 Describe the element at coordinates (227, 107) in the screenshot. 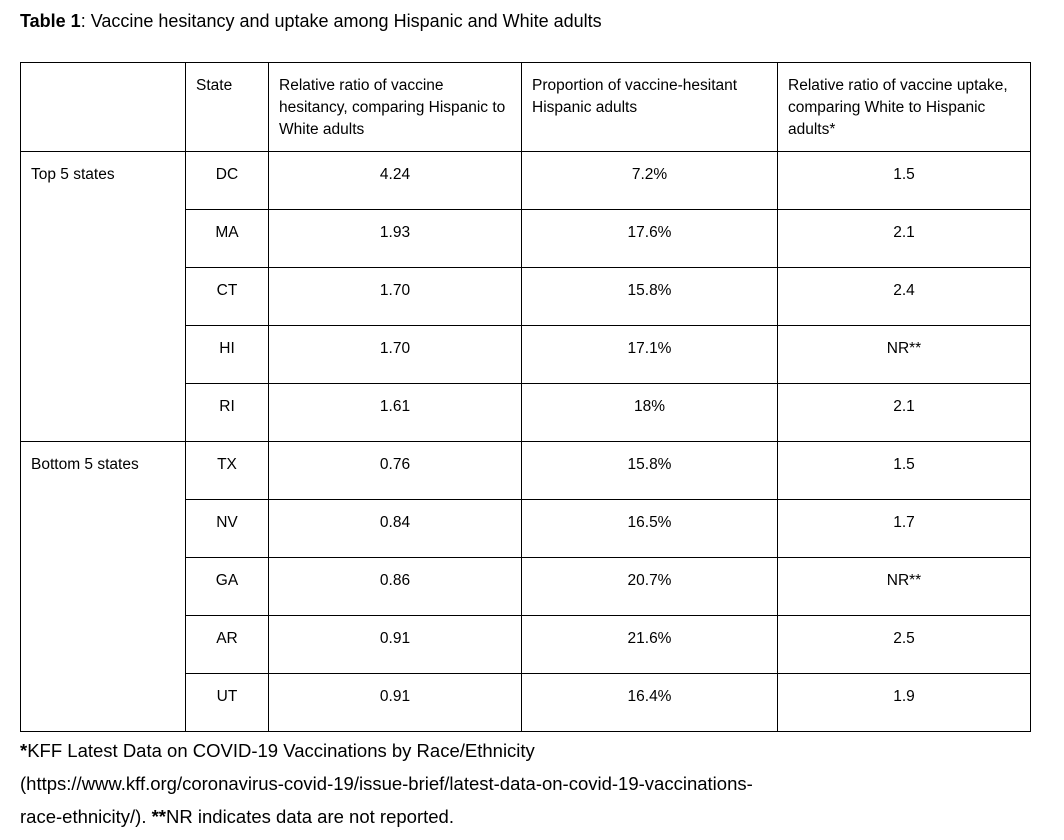

I see `header-state: State` at that location.